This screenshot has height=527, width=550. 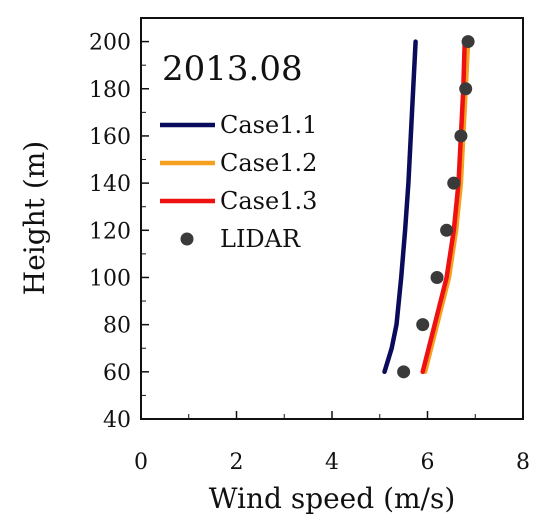 What do you see at coordinates (260, 239) in the screenshot?
I see `legend-label-lidar: LIDAR` at bounding box center [260, 239].